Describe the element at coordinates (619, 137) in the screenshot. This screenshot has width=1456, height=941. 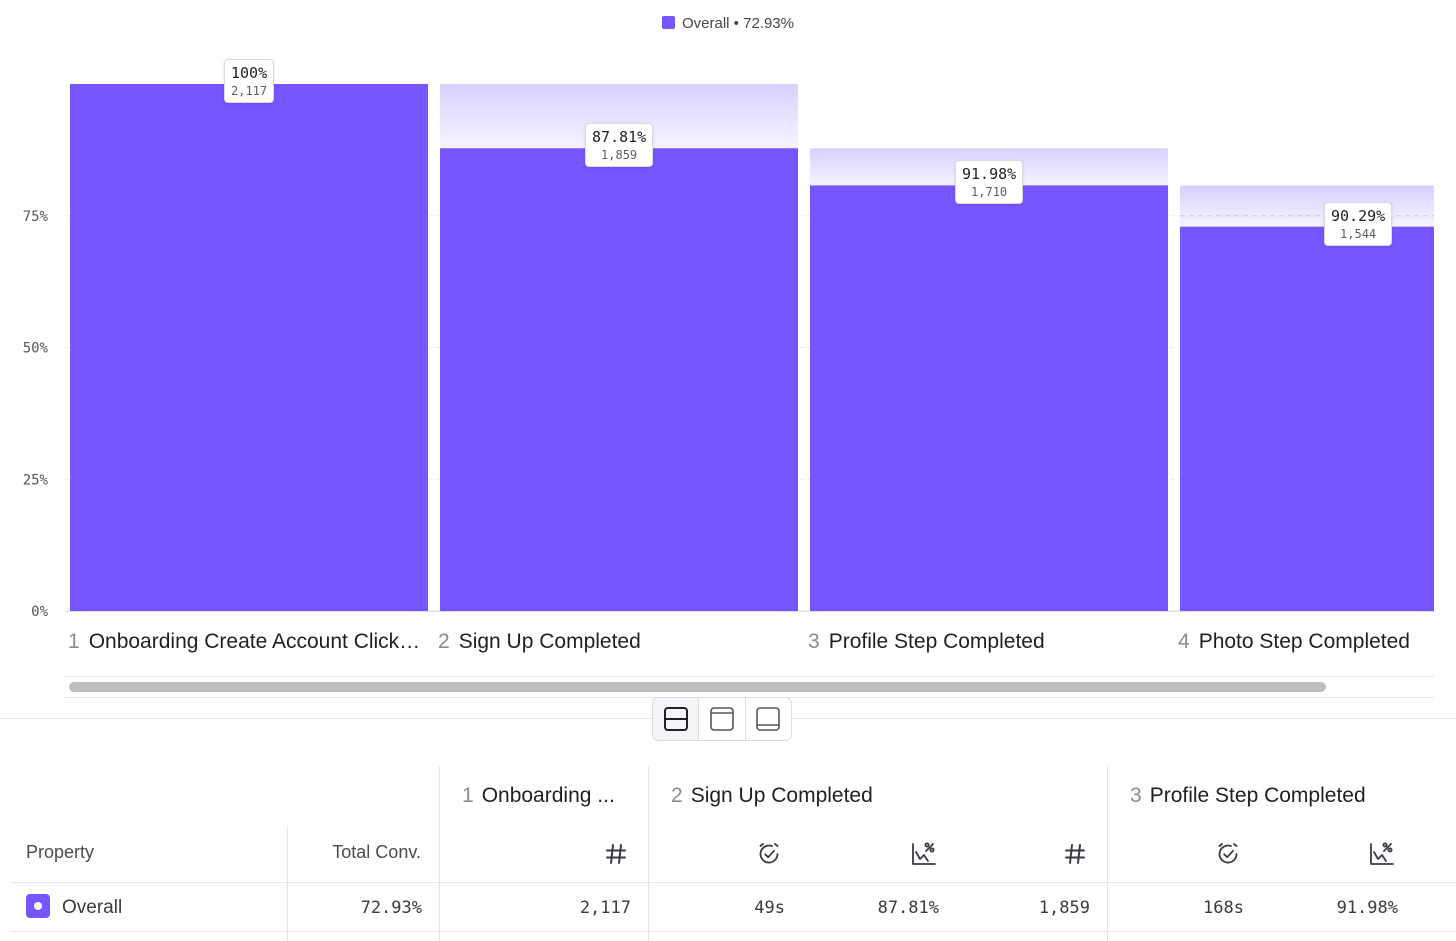
I see `step-conversion-label: 87.81%` at that location.